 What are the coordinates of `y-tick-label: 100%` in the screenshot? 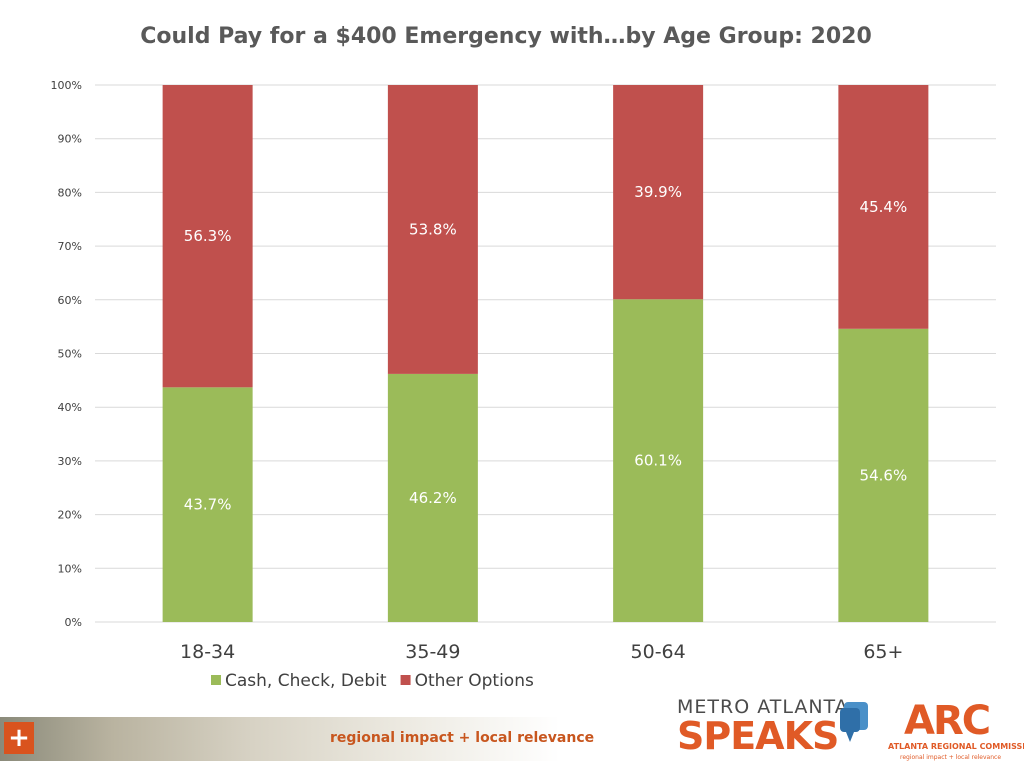 It's located at (66, 85).